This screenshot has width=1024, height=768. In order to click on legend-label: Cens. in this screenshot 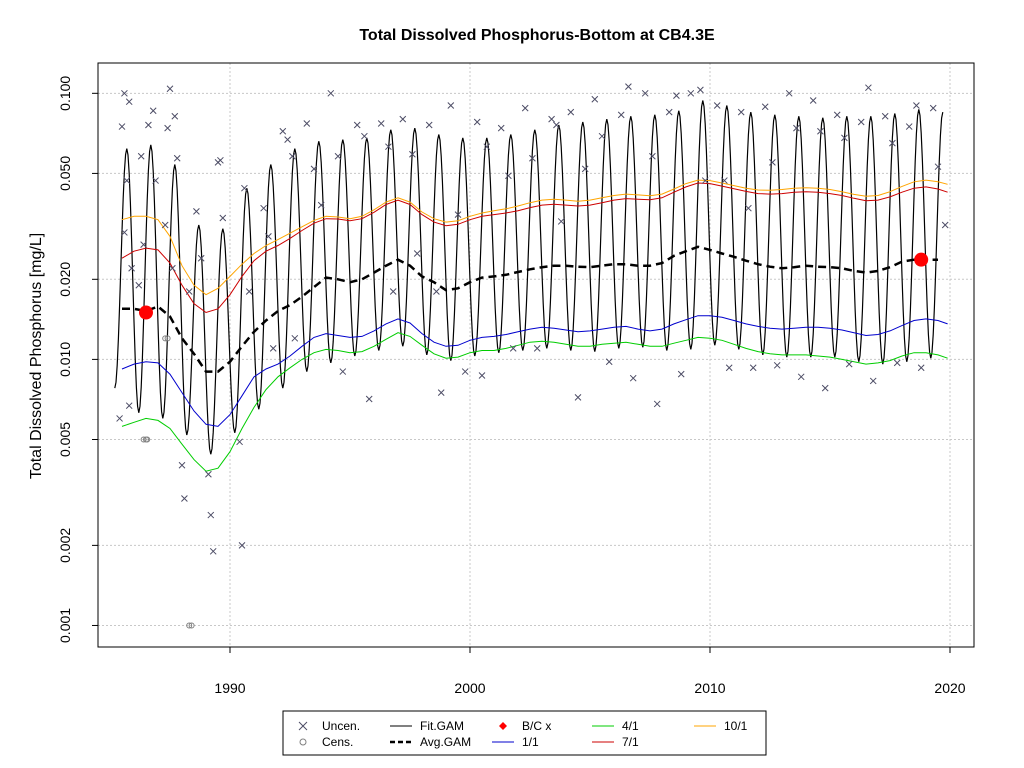, I will do `click(337, 742)`.